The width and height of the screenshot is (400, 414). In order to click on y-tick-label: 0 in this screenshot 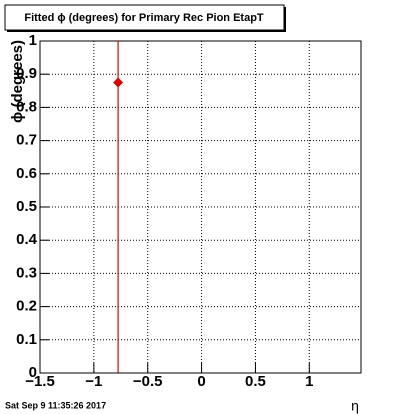, I will do `click(33, 372)`.